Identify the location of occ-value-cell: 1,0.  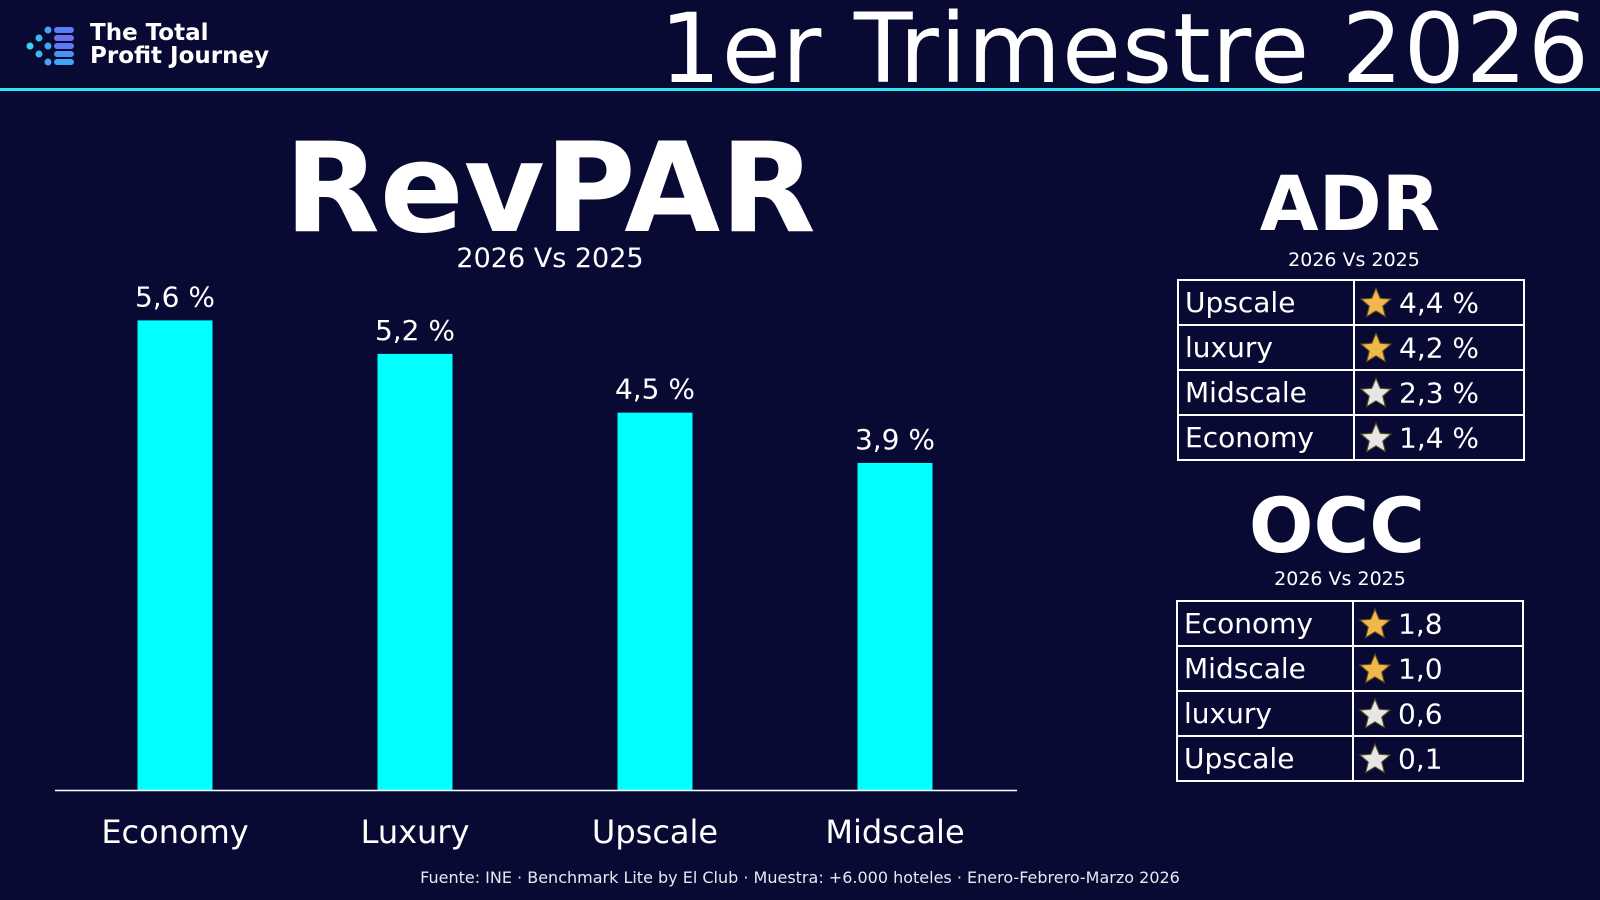
(1438, 668).